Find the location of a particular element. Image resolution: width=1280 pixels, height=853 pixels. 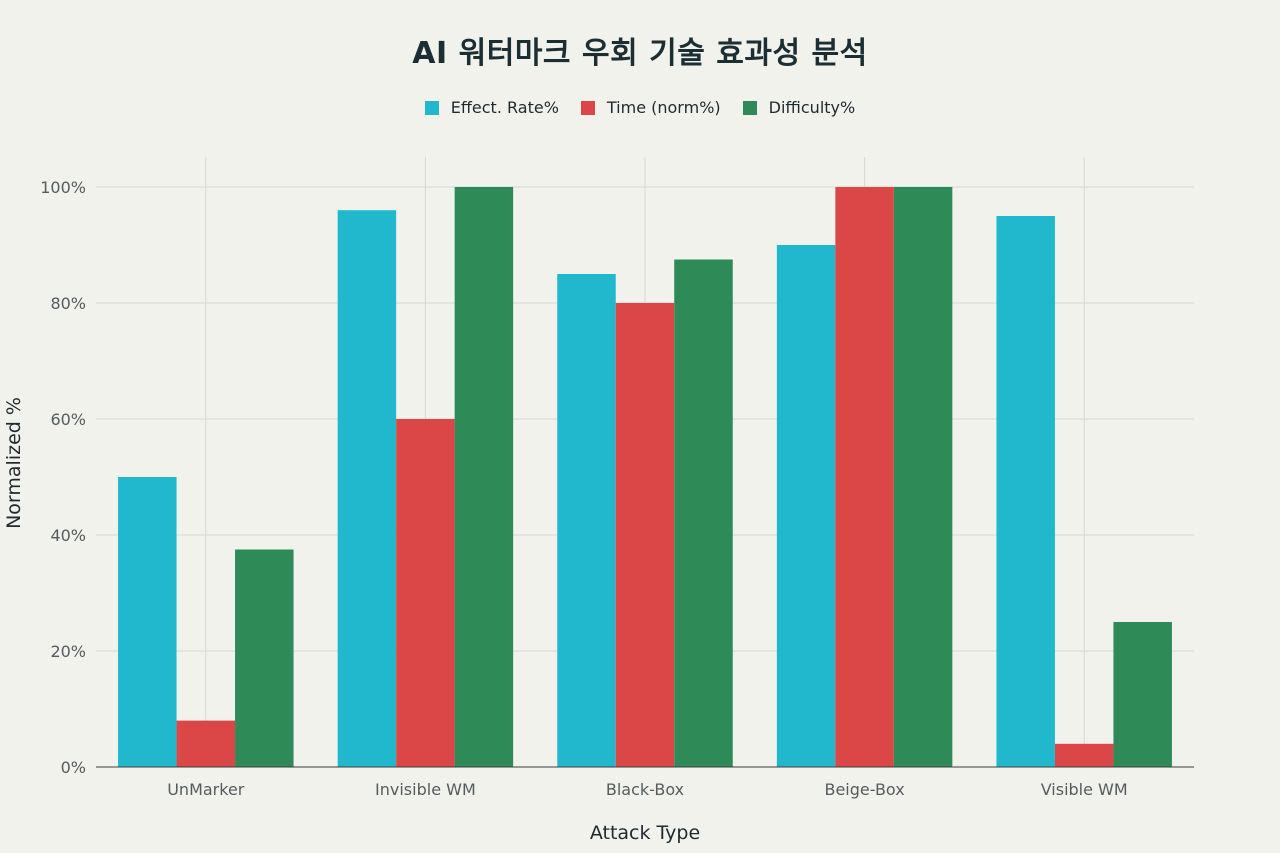

y-tick-label: 0% is located at coordinates (73, 767).